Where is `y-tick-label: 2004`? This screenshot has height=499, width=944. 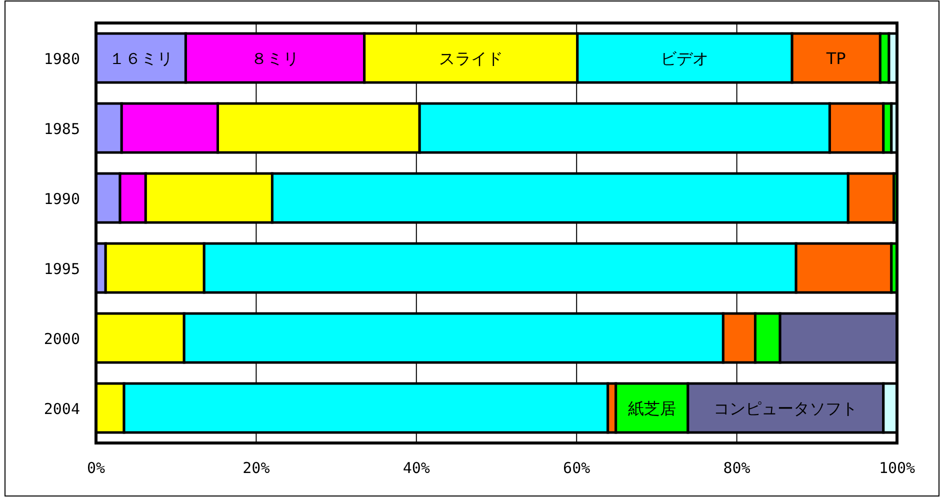 y-tick-label: 2004 is located at coordinates (62, 409).